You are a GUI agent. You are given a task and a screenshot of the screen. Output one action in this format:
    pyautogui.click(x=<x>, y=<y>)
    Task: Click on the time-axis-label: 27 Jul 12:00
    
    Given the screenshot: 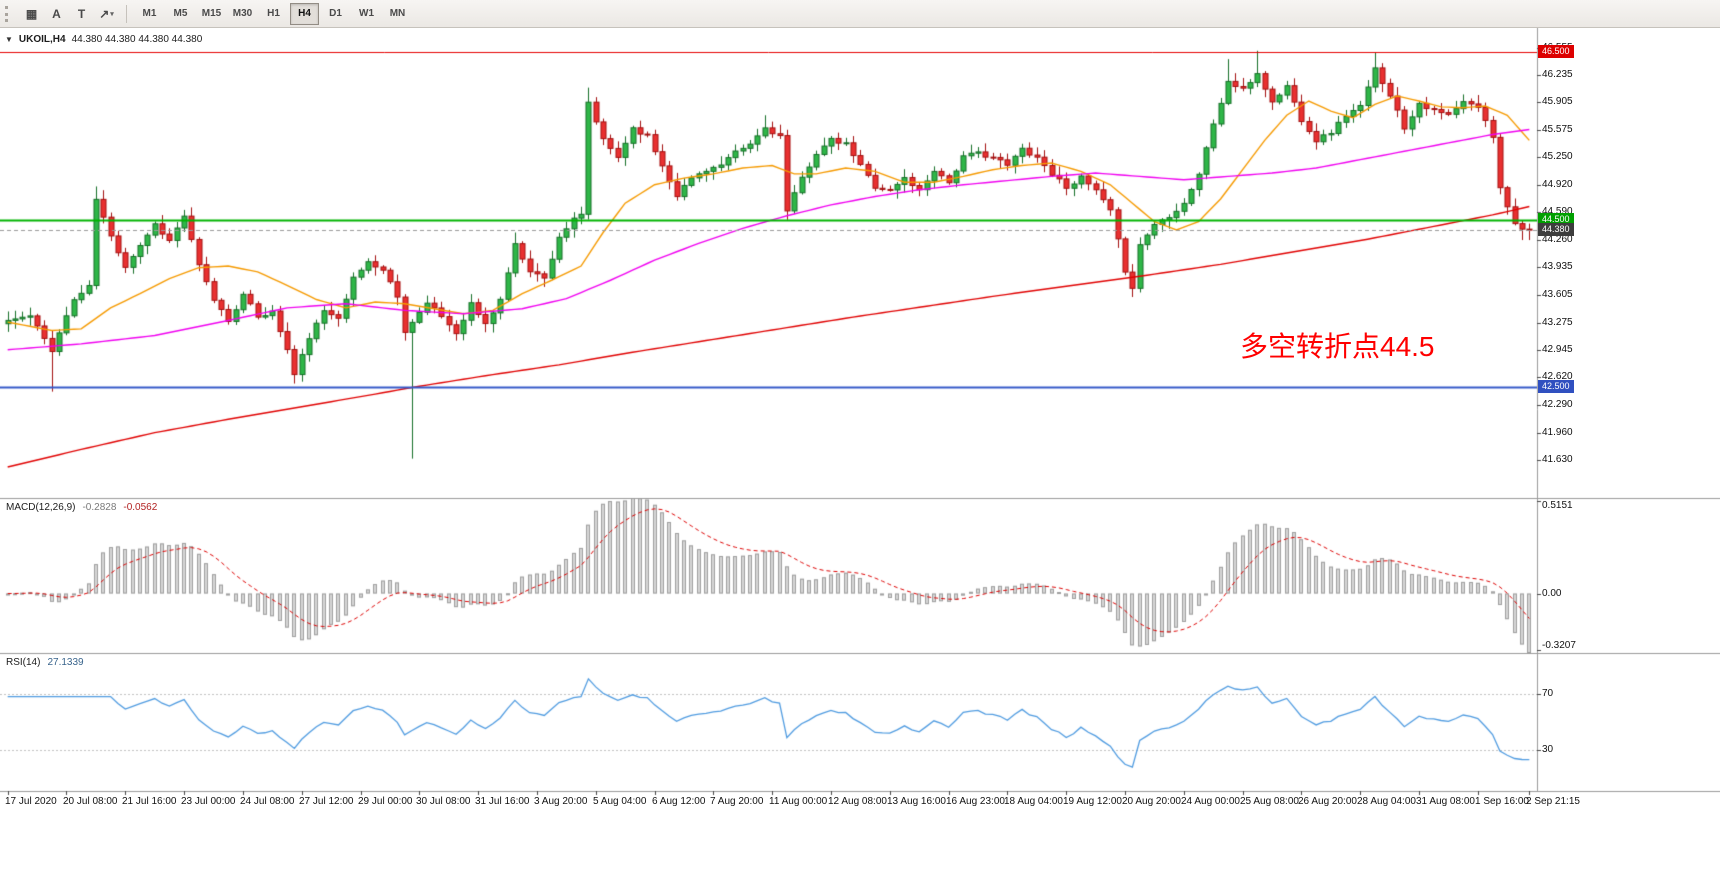 What is the action you would take?
    pyautogui.click(x=326, y=801)
    